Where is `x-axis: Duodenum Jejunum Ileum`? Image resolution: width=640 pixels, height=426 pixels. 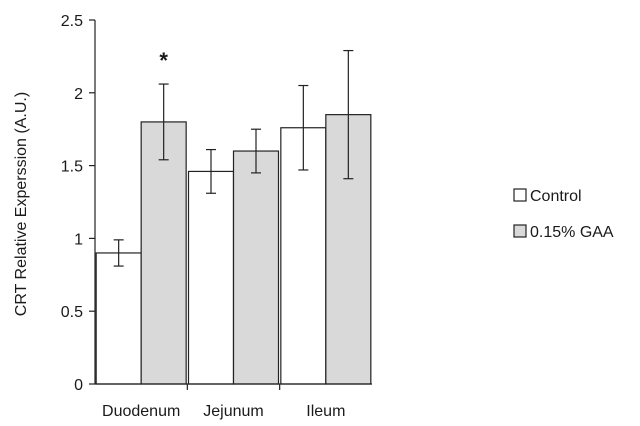 x-axis: Duodenum Jejunum Ileum is located at coordinates (233, 401).